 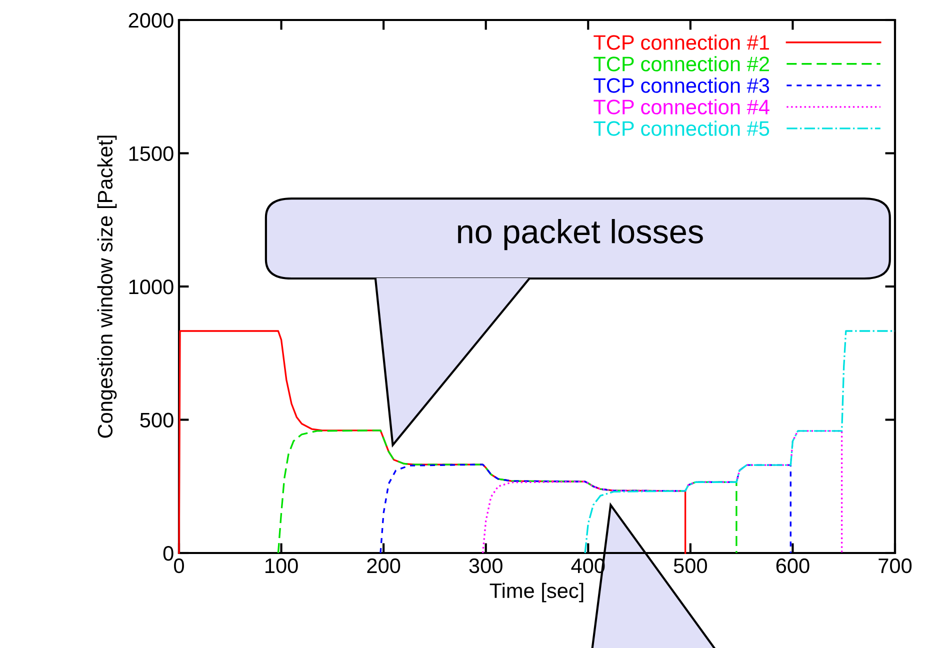 What do you see at coordinates (682, 128) in the screenshot?
I see `legend-label: TCP connection #5` at bounding box center [682, 128].